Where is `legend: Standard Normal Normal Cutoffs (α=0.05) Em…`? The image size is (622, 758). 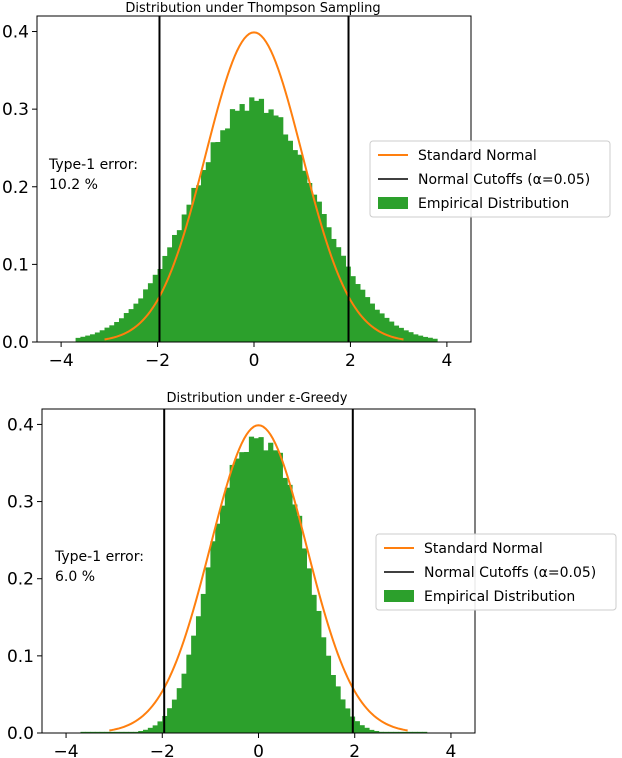
legend: Standard Normal Normal Cutoffs (α=0.05) Em… is located at coordinates (490, 179).